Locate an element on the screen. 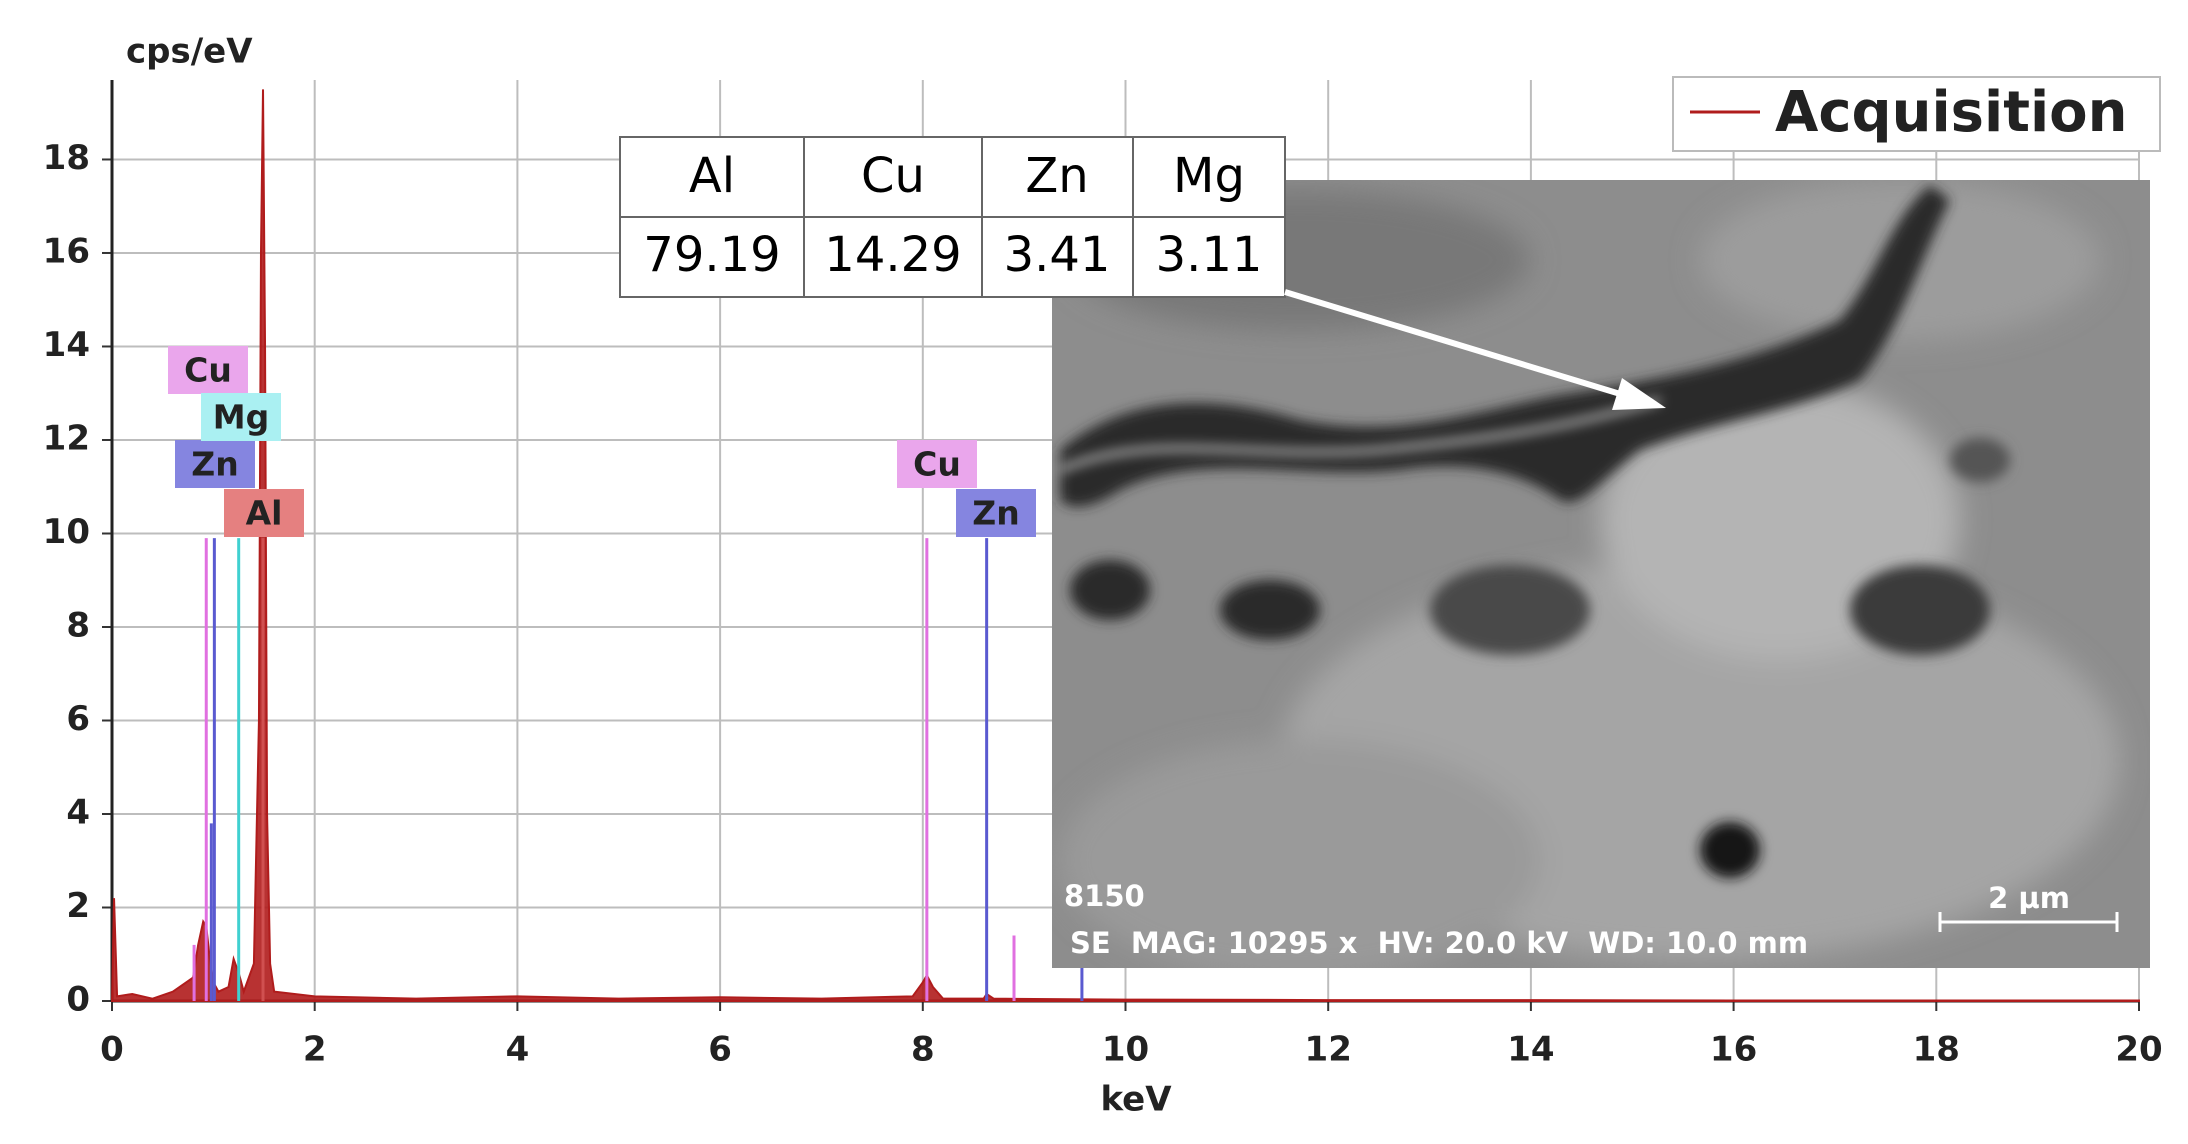  table-cell: 14.29 is located at coordinates (892, 255).